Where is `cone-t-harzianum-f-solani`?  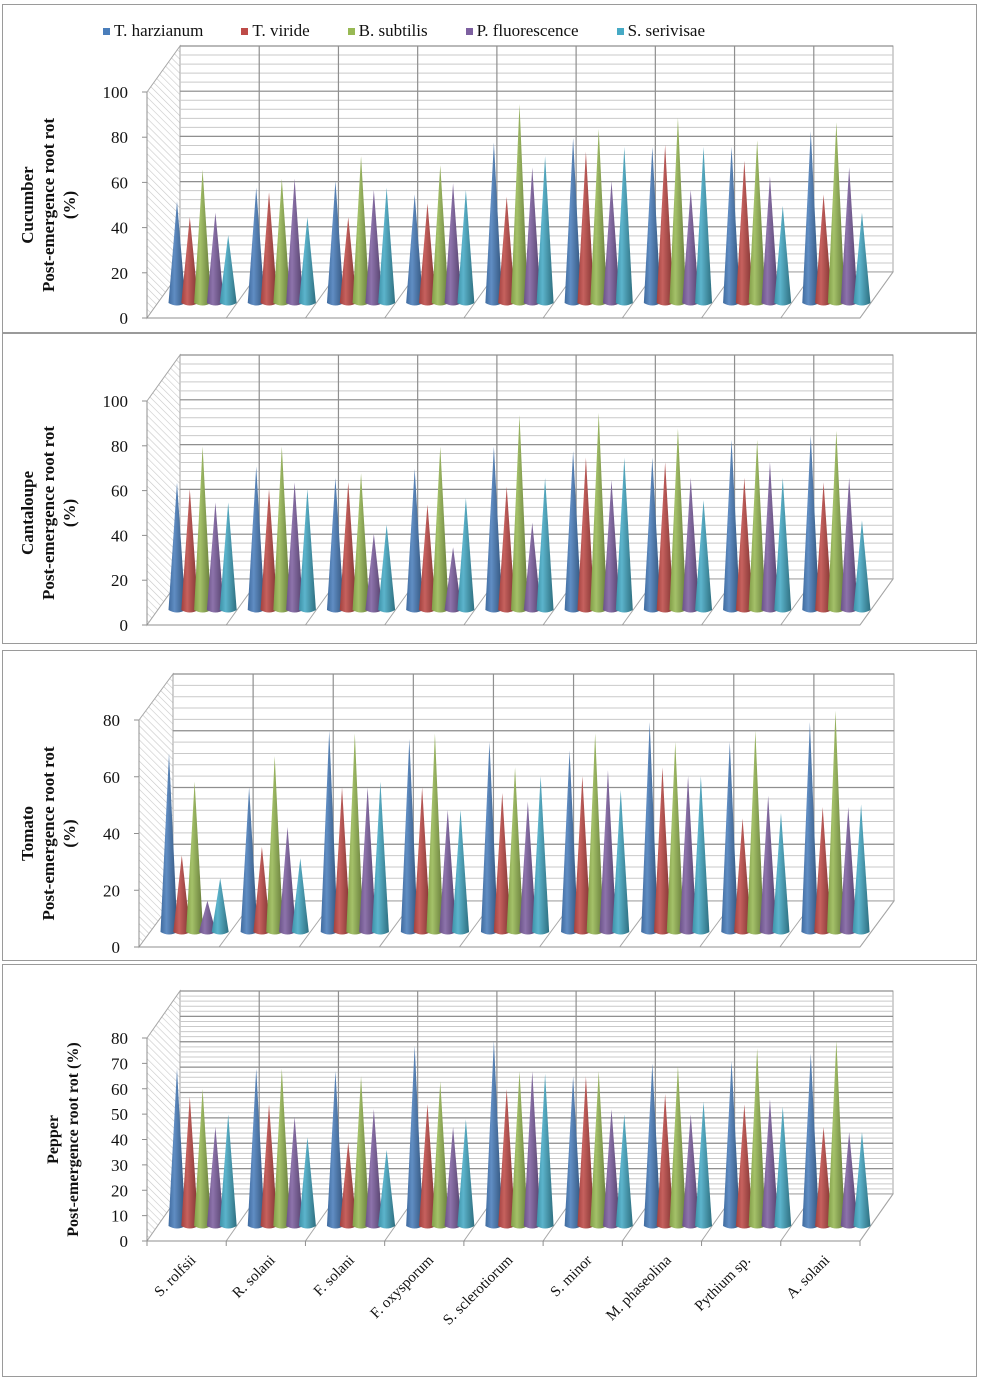 cone-t-harzianum-f-solani is located at coordinates (335, 1150).